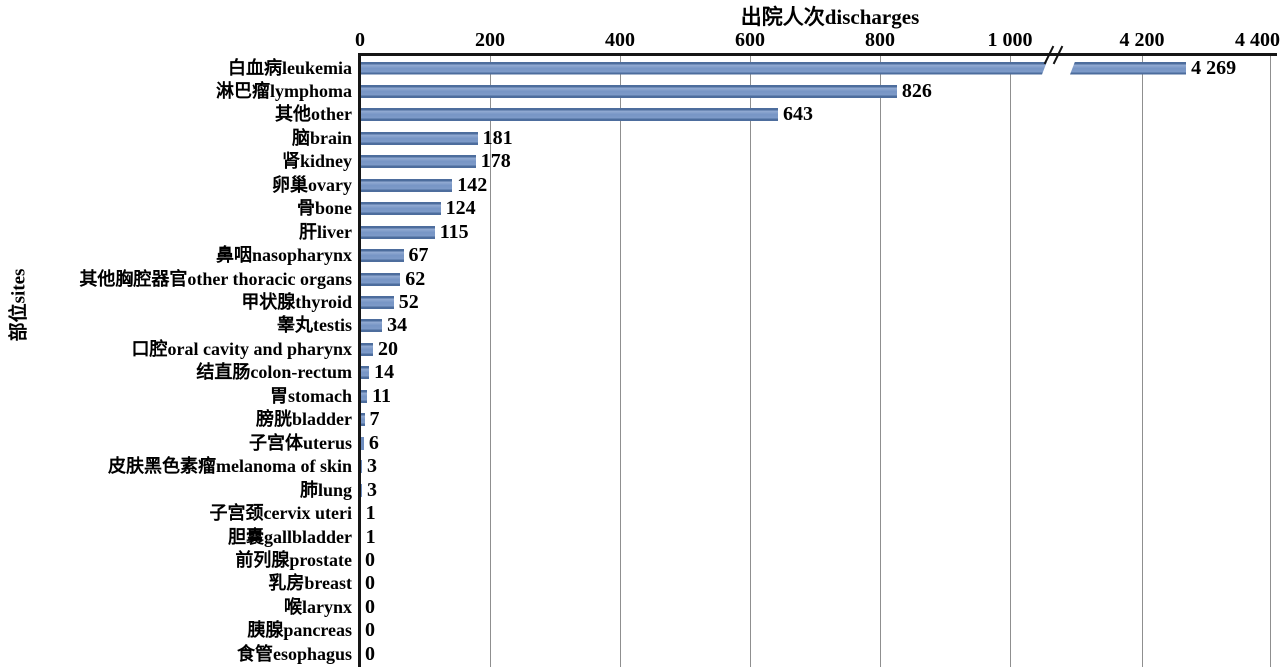  I want to click on value-label: 4 269, so click(1214, 67).